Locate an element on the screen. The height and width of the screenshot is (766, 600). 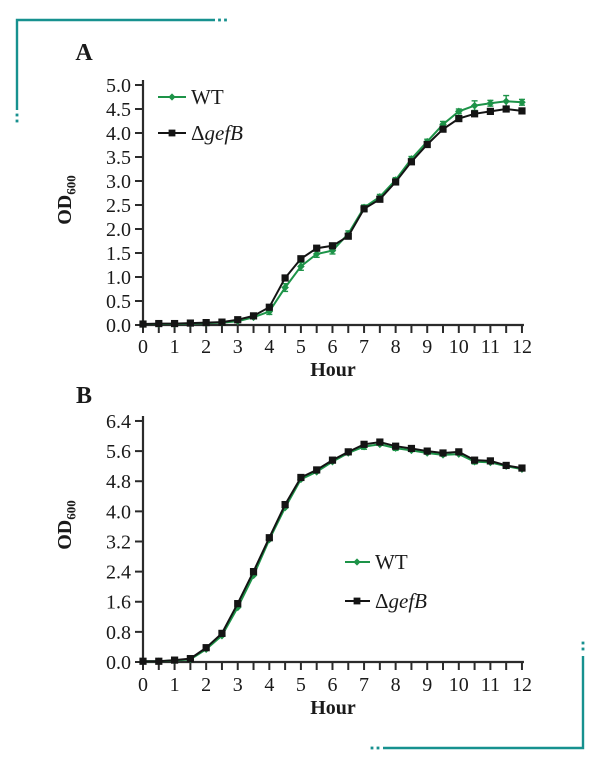
y-tick-label: 0.0 is located at coordinates (118, 326).